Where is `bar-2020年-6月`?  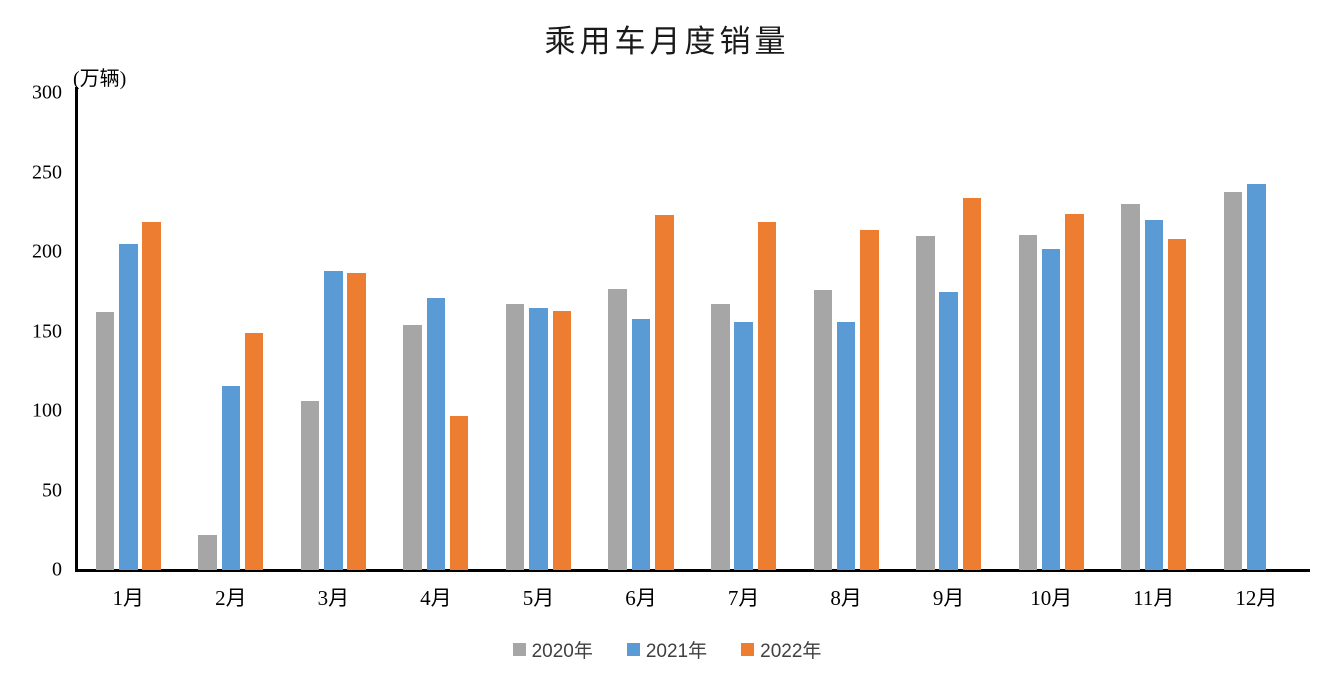
bar-2020年-6月 is located at coordinates (617, 429).